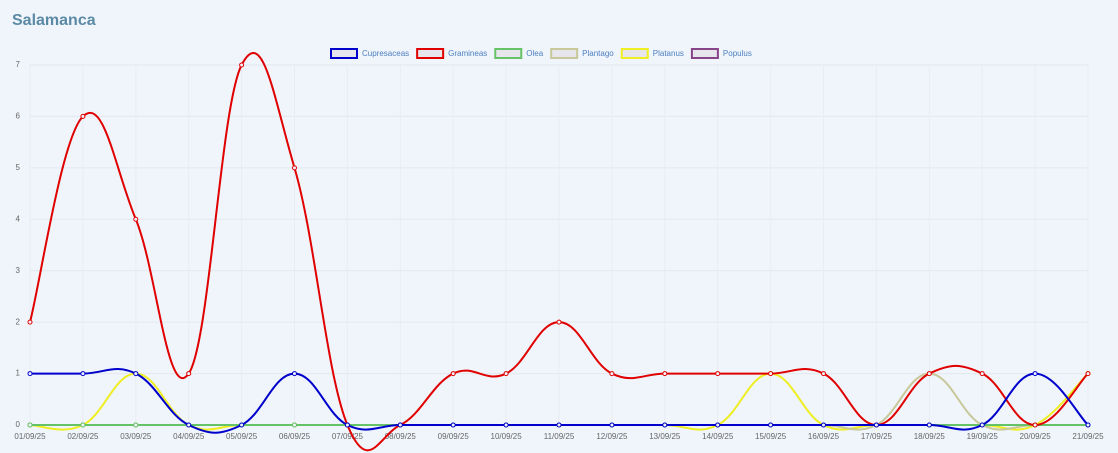 Image resolution: width=1118 pixels, height=453 pixels. What do you see at coordinates (721, 53) in the screenshot?
I see `legend-item: Populus` at bounding box center [721, 53].